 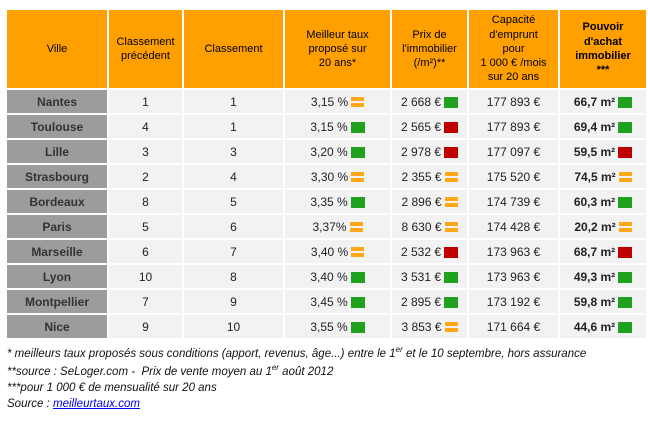 What do you see at coordinates (594, 251) in the screenshot?
I see `cell-value: 68,7 m²` at bounding box center [594, 251].